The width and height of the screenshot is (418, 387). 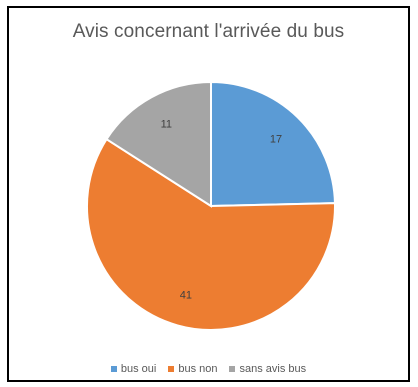 What do you see at coordinates (166, 124) in the screenshot?
I see `data-label-sans-avis-bus: 11` at bounding box center [166, 124].